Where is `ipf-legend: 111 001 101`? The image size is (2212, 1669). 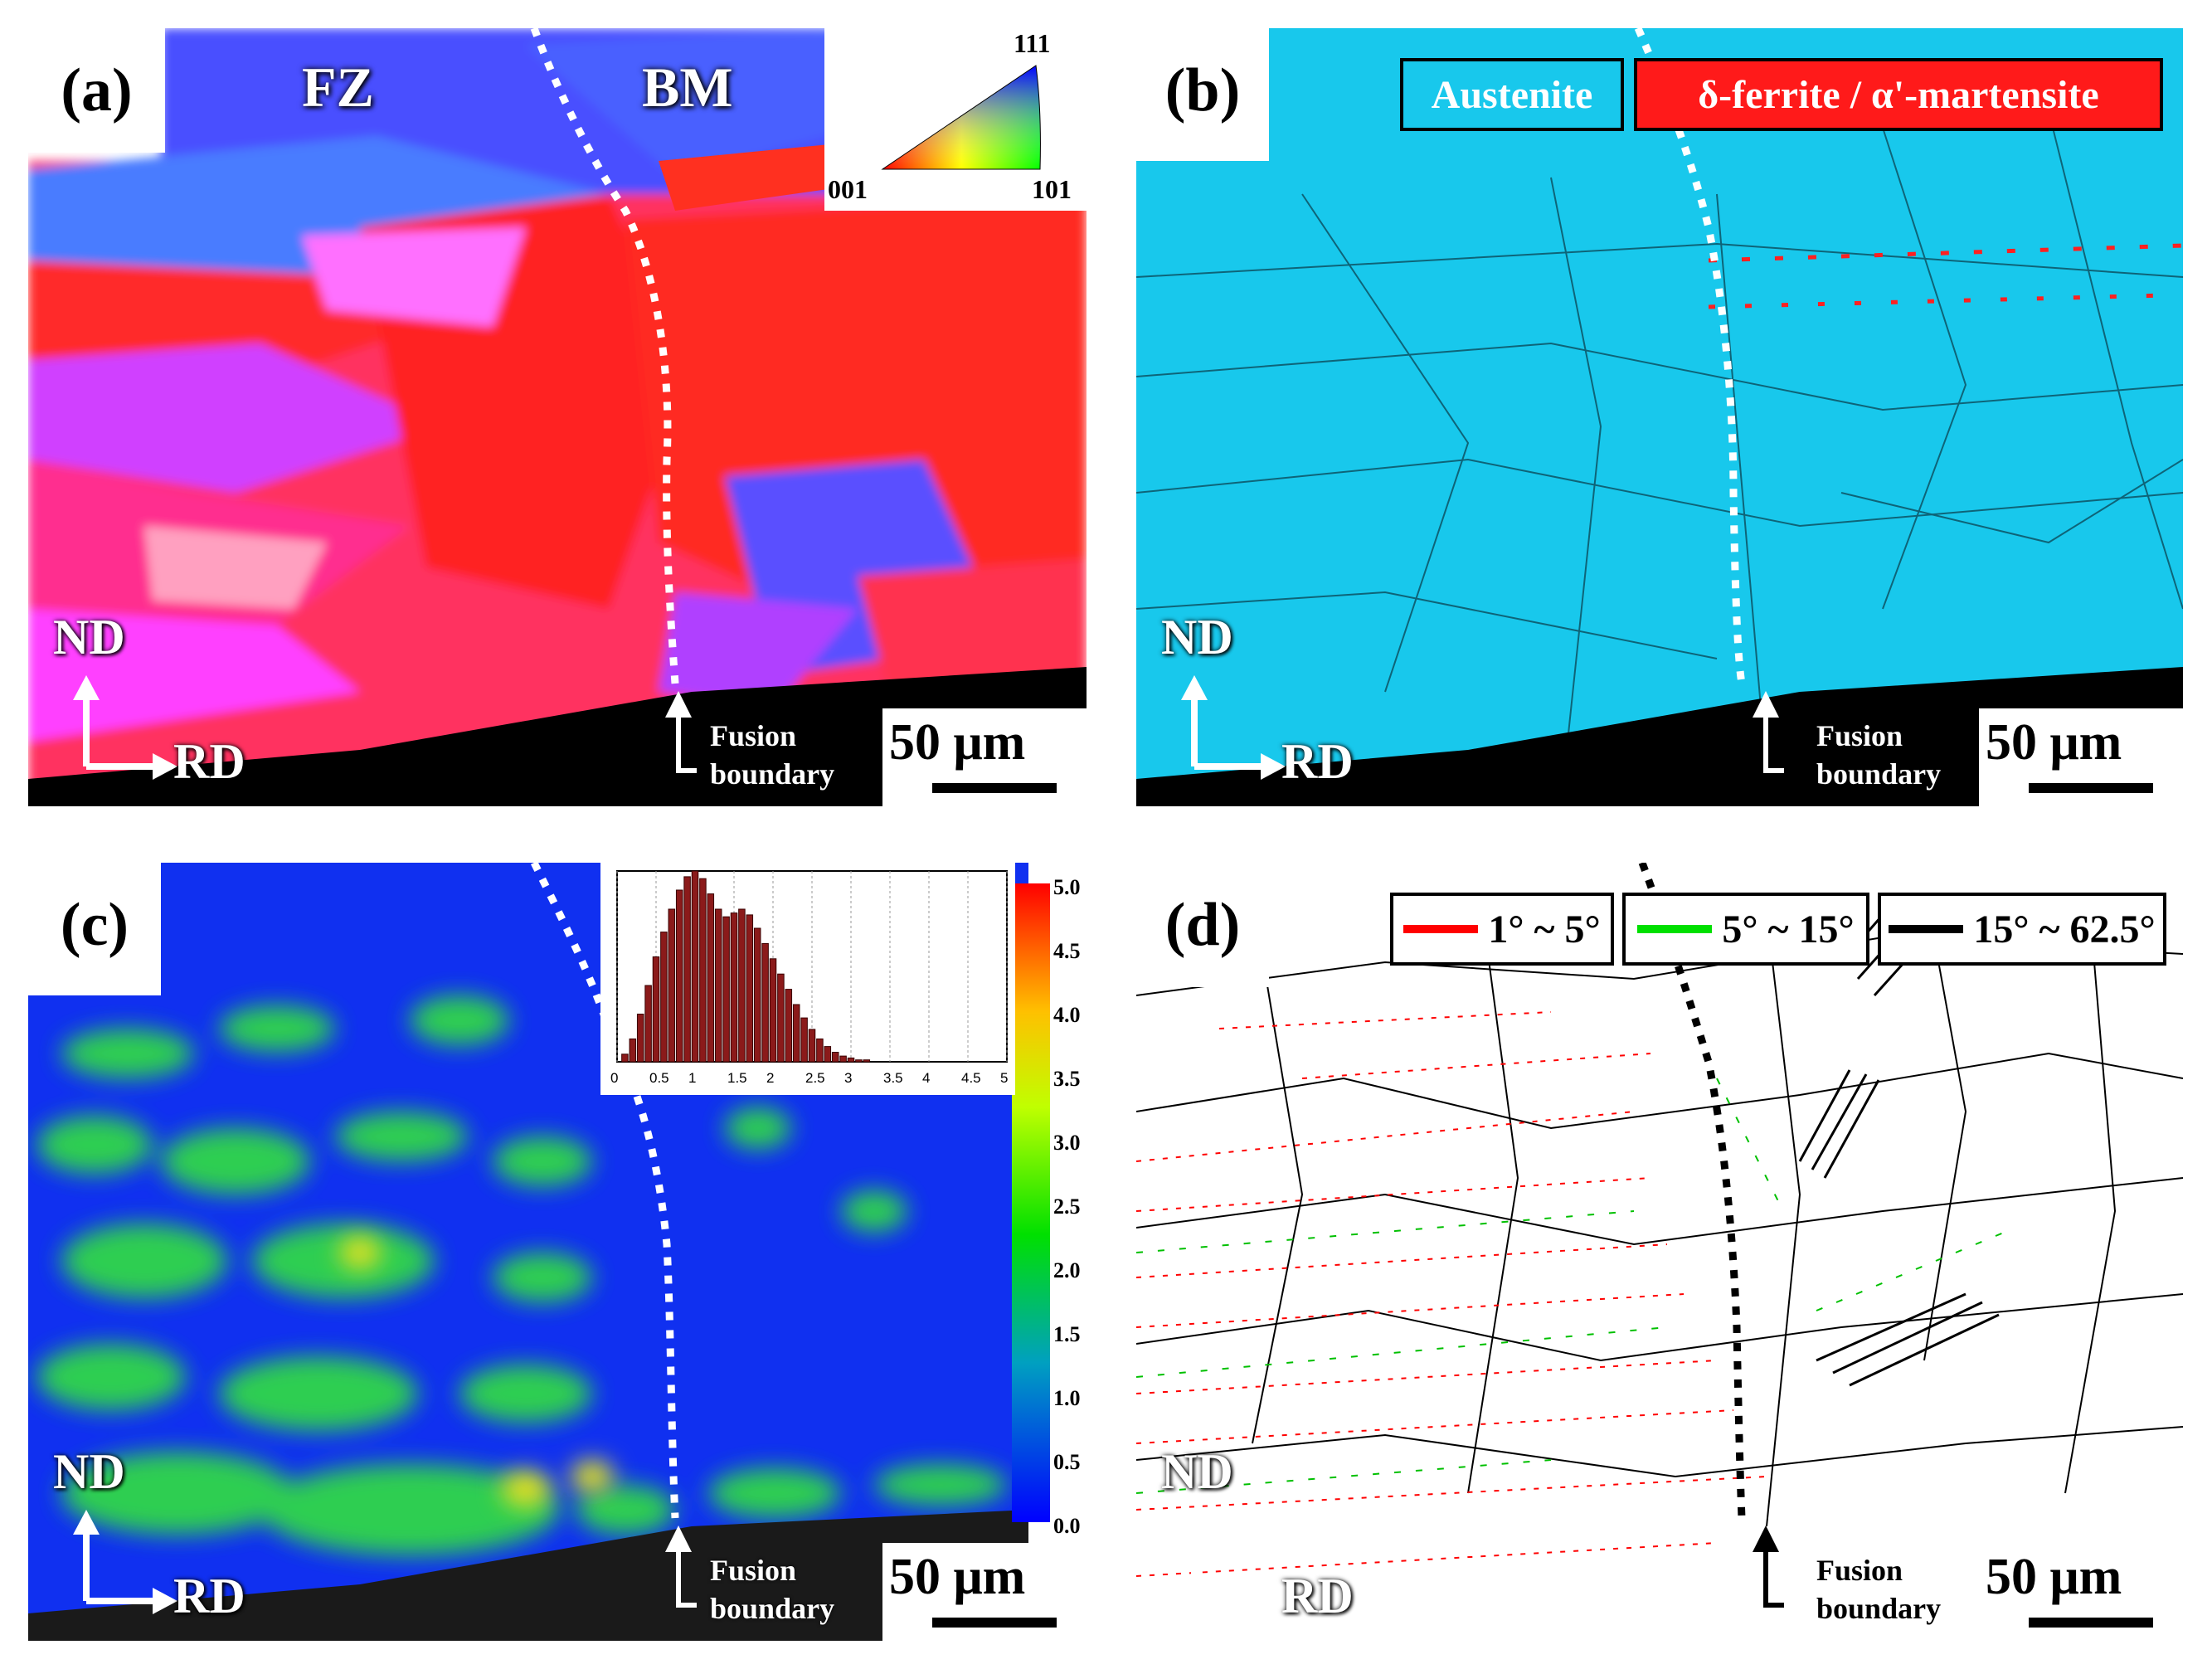 ipf-legend: 111 001 101 is located at coordinates (955, 120).